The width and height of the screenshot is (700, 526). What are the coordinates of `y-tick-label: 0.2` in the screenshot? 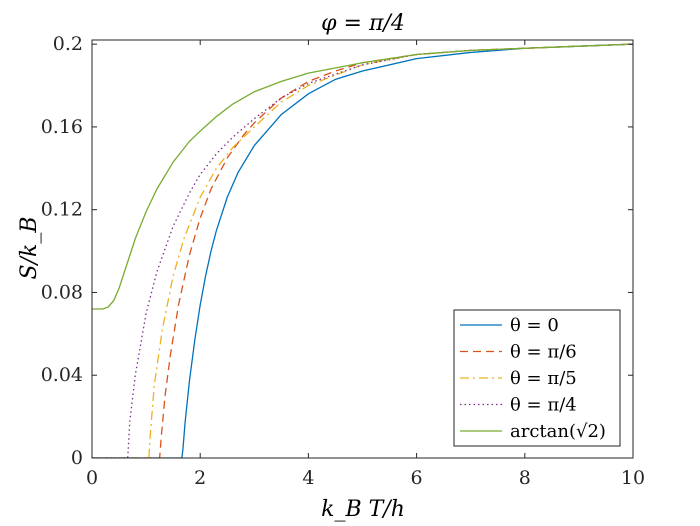 It's located at (68, 44).